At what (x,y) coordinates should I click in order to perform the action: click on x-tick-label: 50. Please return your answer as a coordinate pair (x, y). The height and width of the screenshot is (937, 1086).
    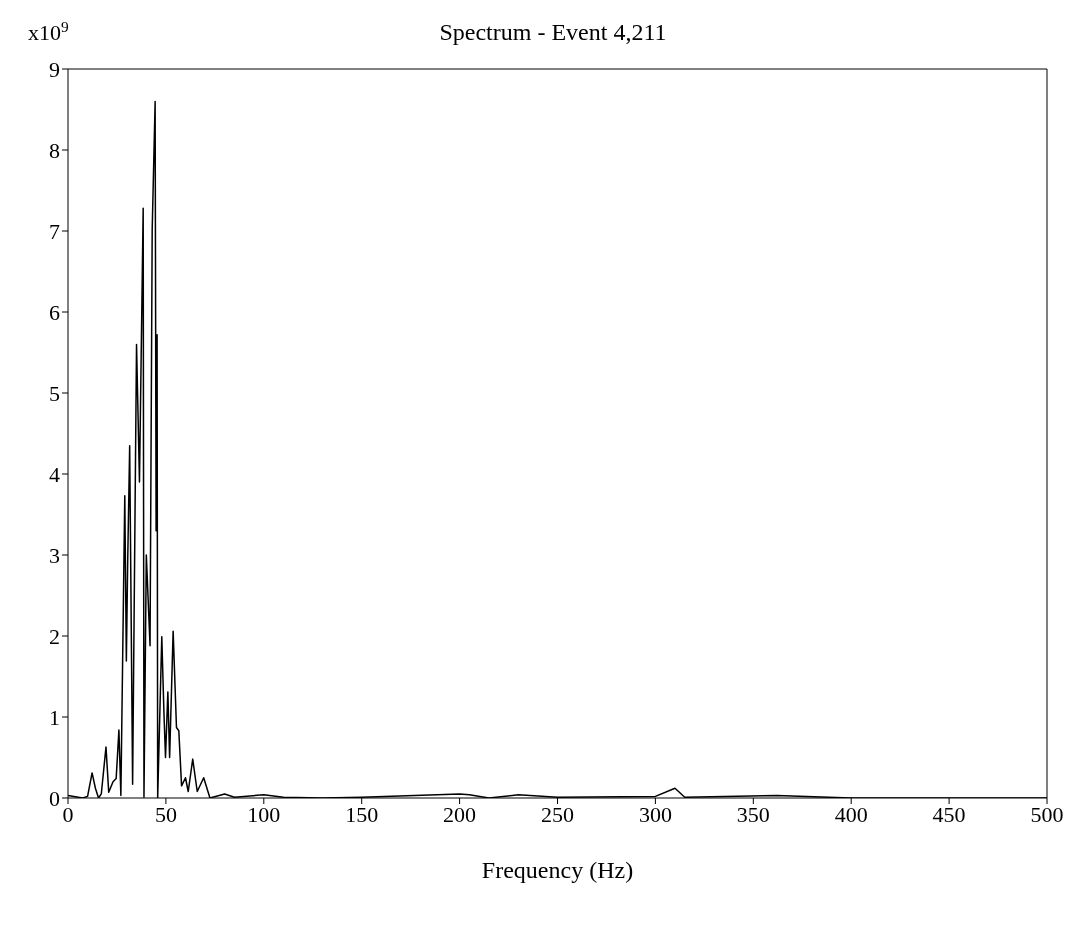
    Looking at the image, I should click on (165, 814).